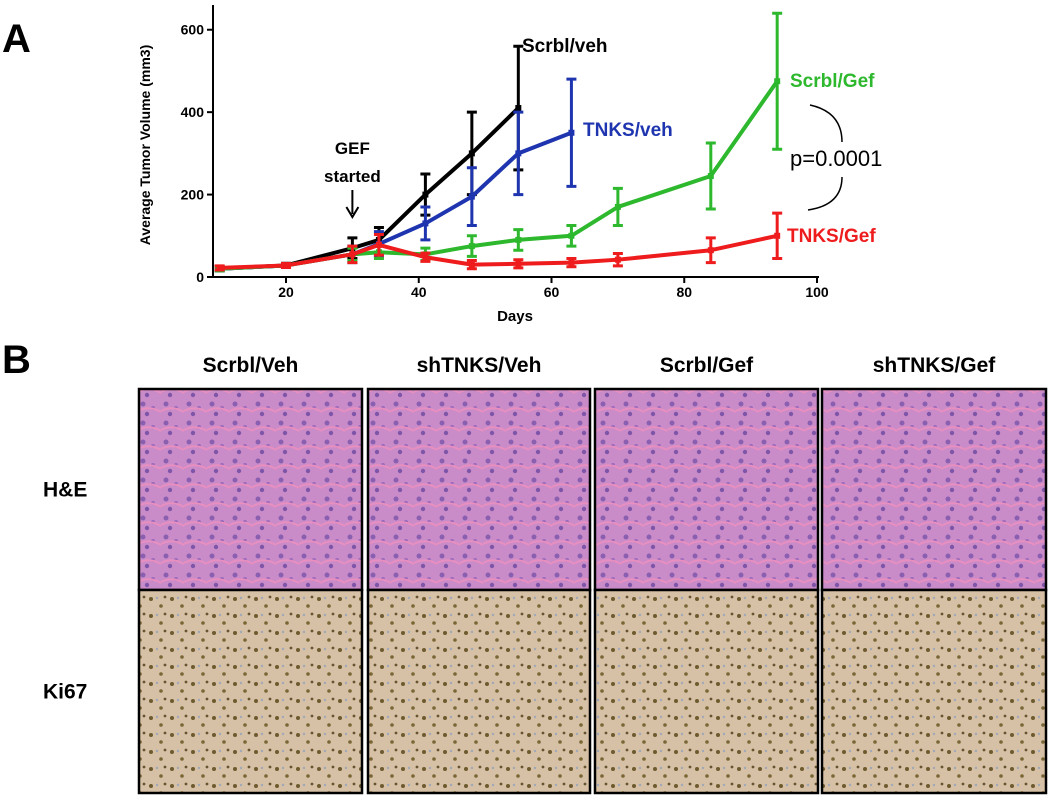 The width and height of the screenshot is (1050, 802). Describe the element at coordinates (552, 292) in the screenshot. I see `x-tick-label: 60` at that location.